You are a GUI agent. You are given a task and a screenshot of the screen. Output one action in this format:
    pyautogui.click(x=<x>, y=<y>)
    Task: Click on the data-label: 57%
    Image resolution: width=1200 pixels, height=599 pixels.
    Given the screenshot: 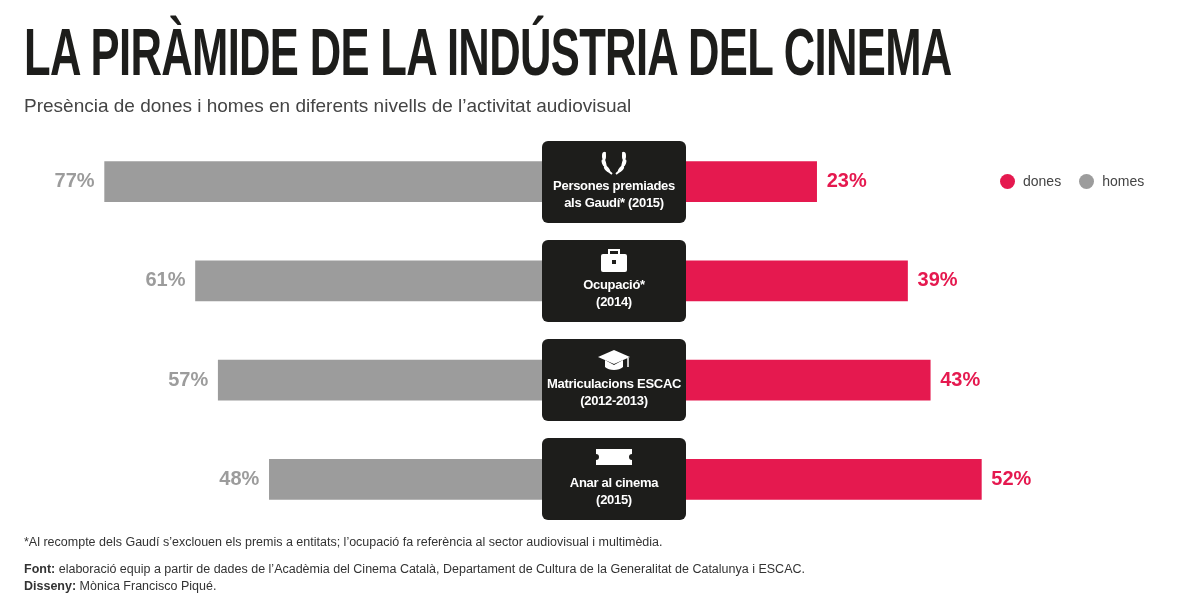 What is the action you would take?
    pyautogui.click(x=188, y=378)
    